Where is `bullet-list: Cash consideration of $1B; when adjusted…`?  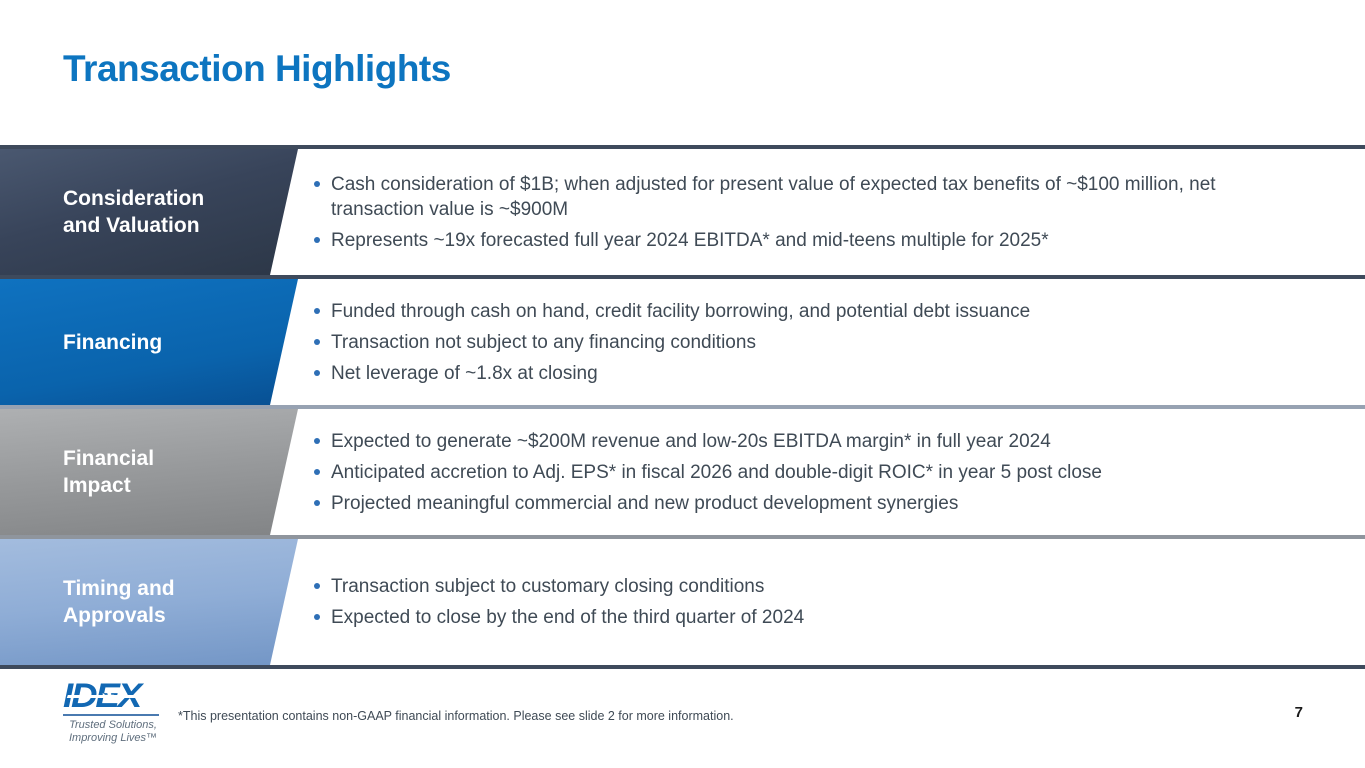
bullet-list: Cash consideration of $1B; when adjusted… is located at coordinates (789, 212).